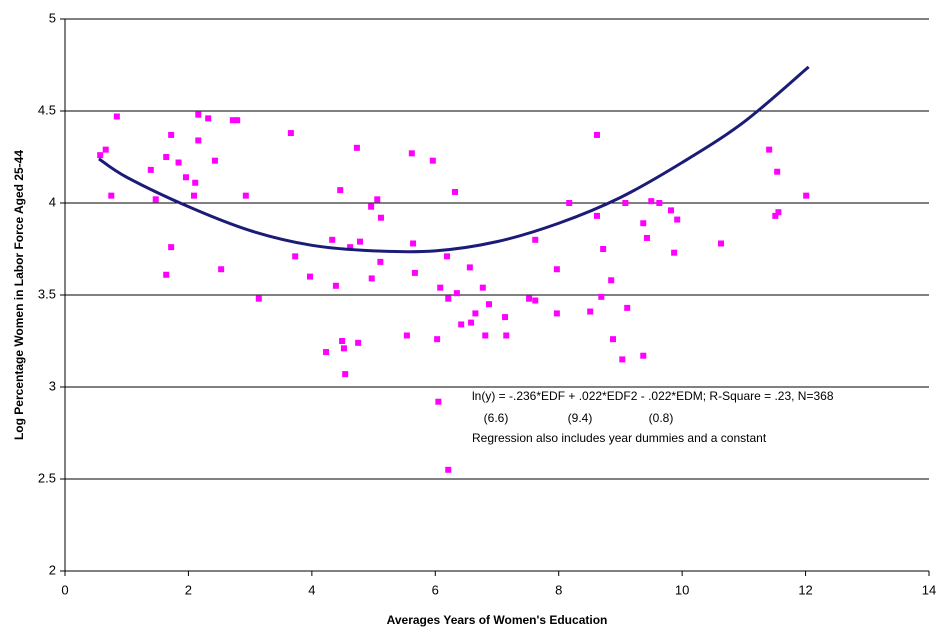 The height and width of the screenshot is (644, 940). I want to click on y-tick-label: 4, so click(52, 201).